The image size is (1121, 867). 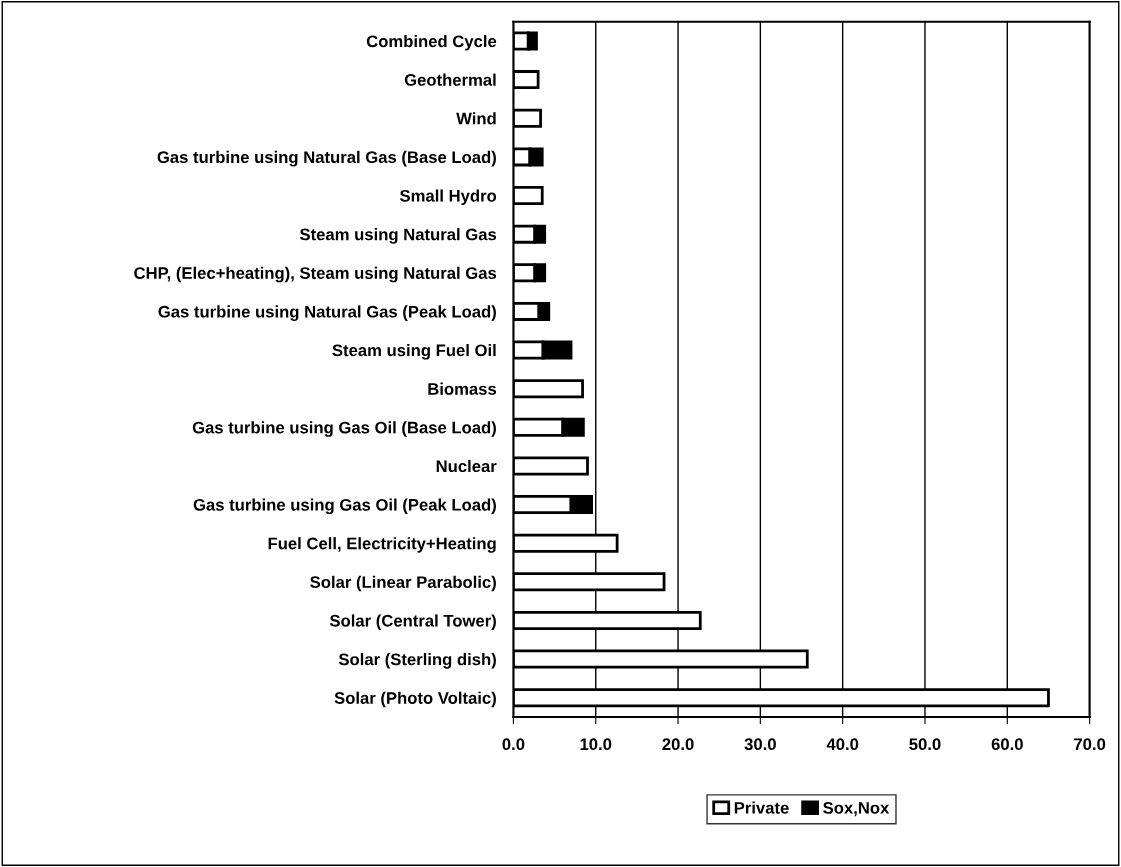 What do you see at coordinates (415, 699) in the screenshot?
I see `y-tick-label: Solar (Photo Voltaic)` at bounding box center [415, 699].